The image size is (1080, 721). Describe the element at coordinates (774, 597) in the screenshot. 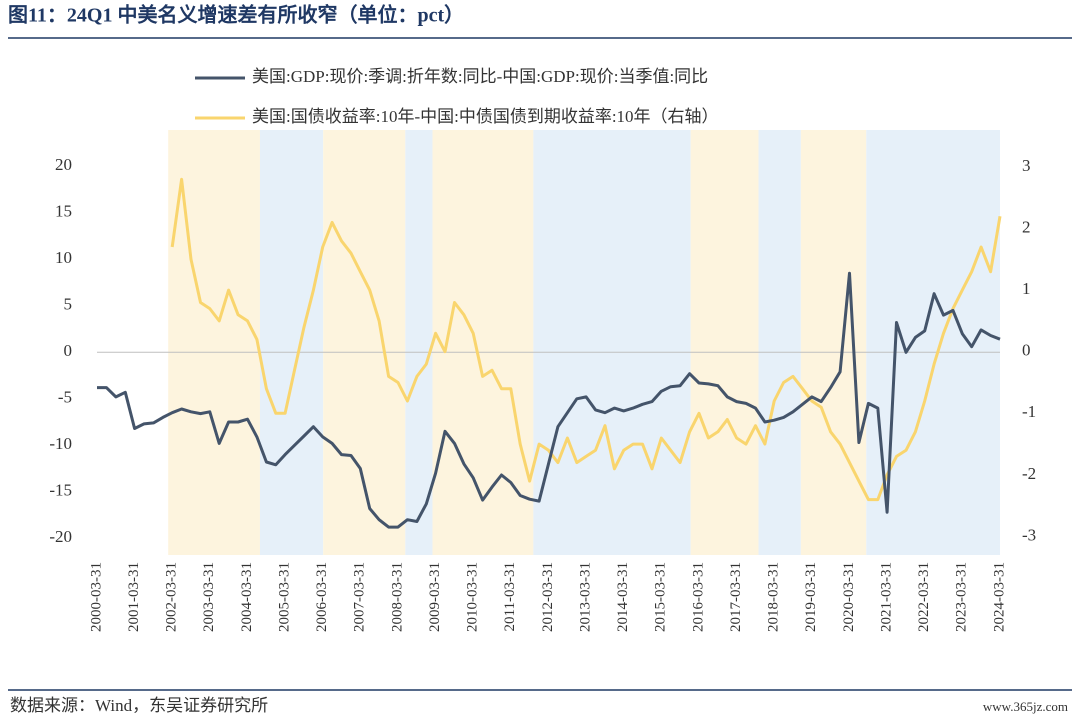

I see `x-tick-label: 2018-03-31` at that location.